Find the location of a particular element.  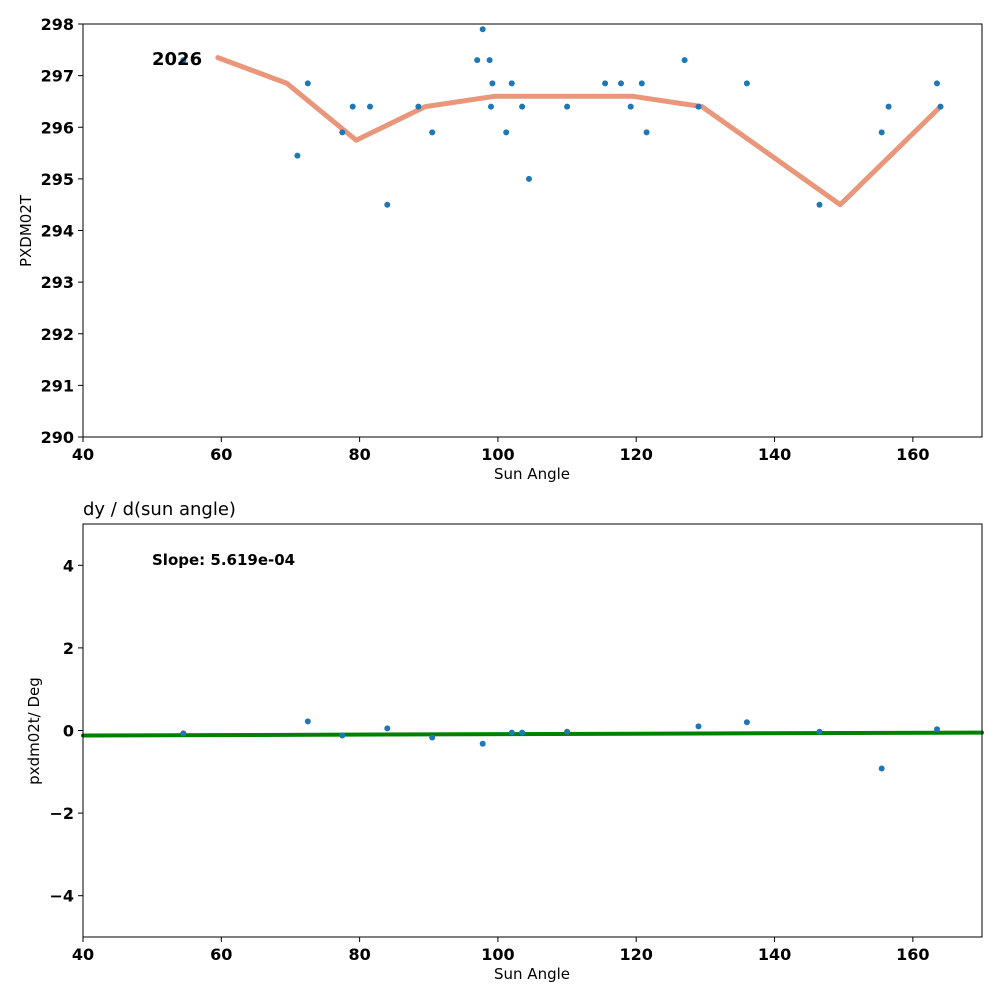

top-y-tick-label: 297 is located at coordinates (57, 76).